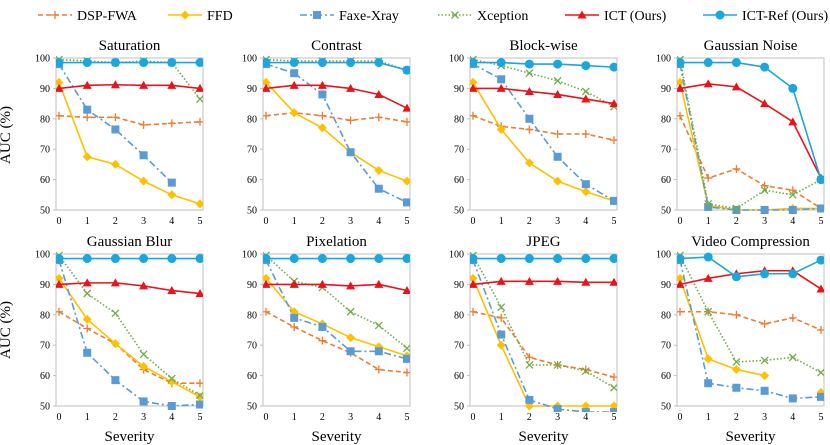 Image resolution: width=830 pixels, height=445 pixels. I want to click on subplot: Gaussian Blur 50 60 70 80 90 100 0 1 2 3 4 5, so click(119, 328).